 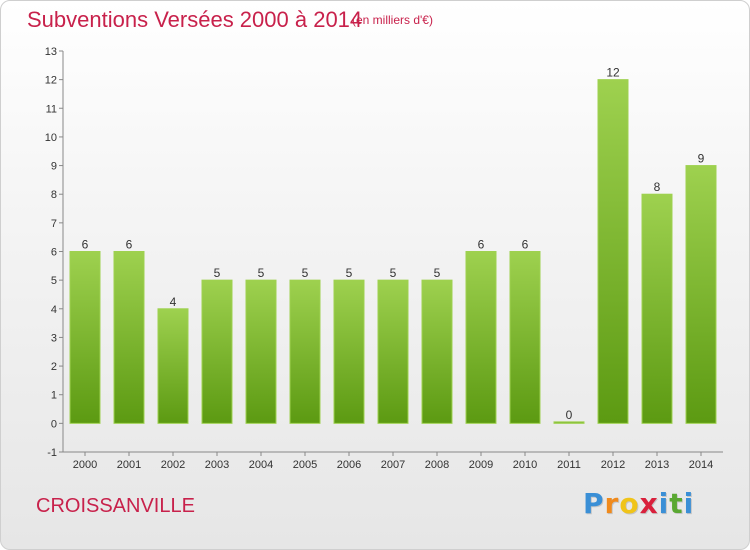 What do you see at coordinates (54, 338) in the screenshot?
I see `y-tick-label: 3` at bounding box center [54, 338].